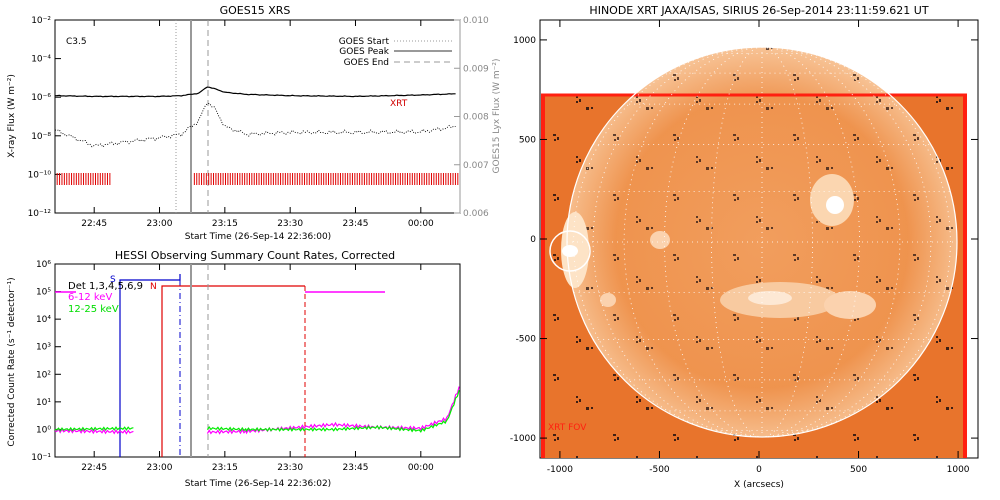  I want to click on goes-left-tick-label: 10⁻¹², so click(40, 214).